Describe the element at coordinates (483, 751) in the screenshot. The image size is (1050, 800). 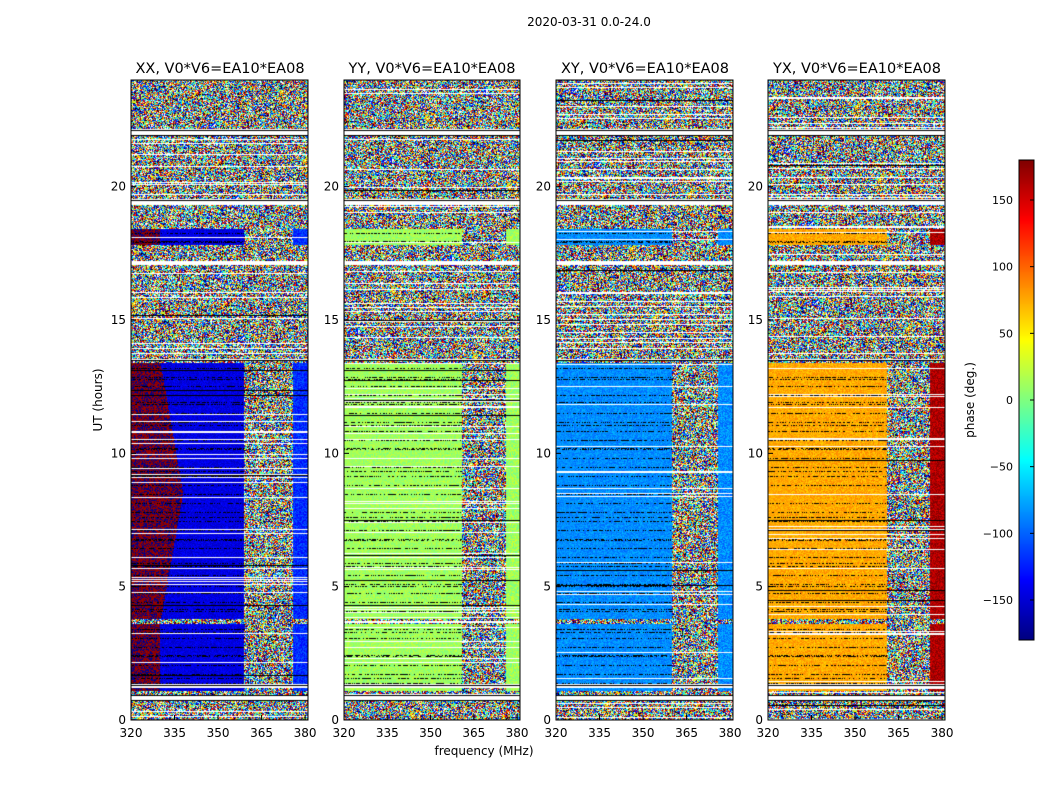
I see `x-axis-label: frequency (MHz)` at that location.